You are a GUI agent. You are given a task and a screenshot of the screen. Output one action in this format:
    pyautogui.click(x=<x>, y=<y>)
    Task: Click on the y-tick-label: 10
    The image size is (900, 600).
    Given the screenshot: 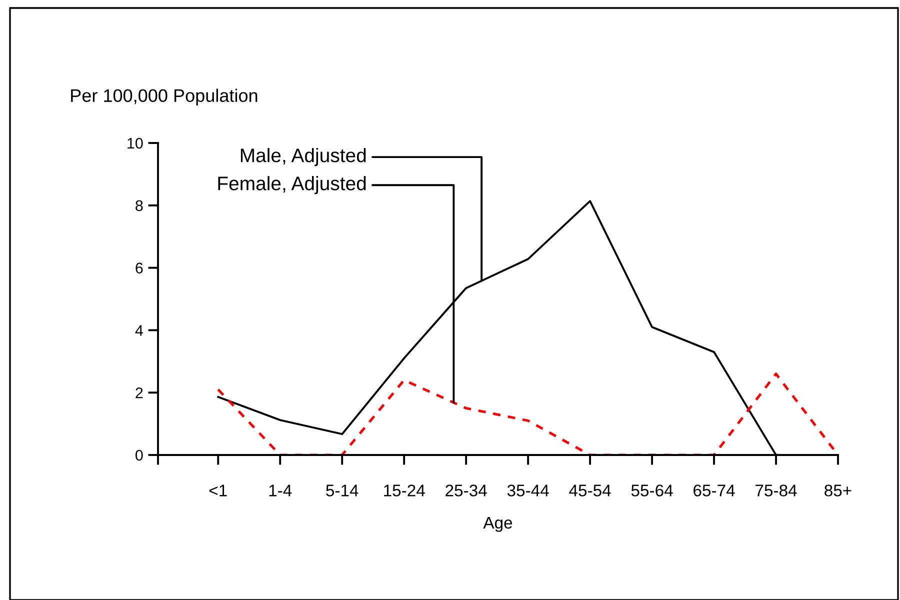 What is the action you would take?
    pyautogui.click(x=135, y=143)
    